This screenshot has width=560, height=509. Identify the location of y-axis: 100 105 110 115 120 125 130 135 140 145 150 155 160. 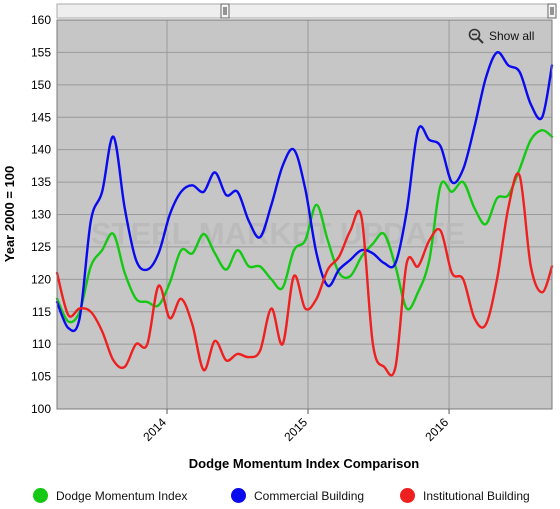
(41, 214).